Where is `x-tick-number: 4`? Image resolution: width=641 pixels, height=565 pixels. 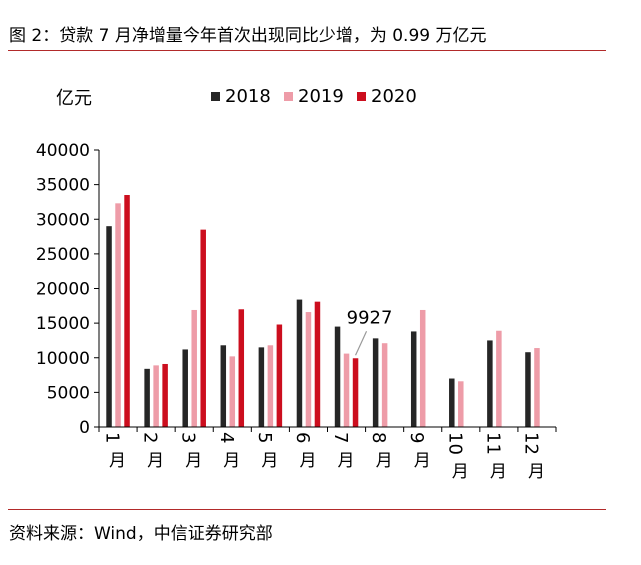 x-tick-number: 4 is located at coordinates (226, 437).